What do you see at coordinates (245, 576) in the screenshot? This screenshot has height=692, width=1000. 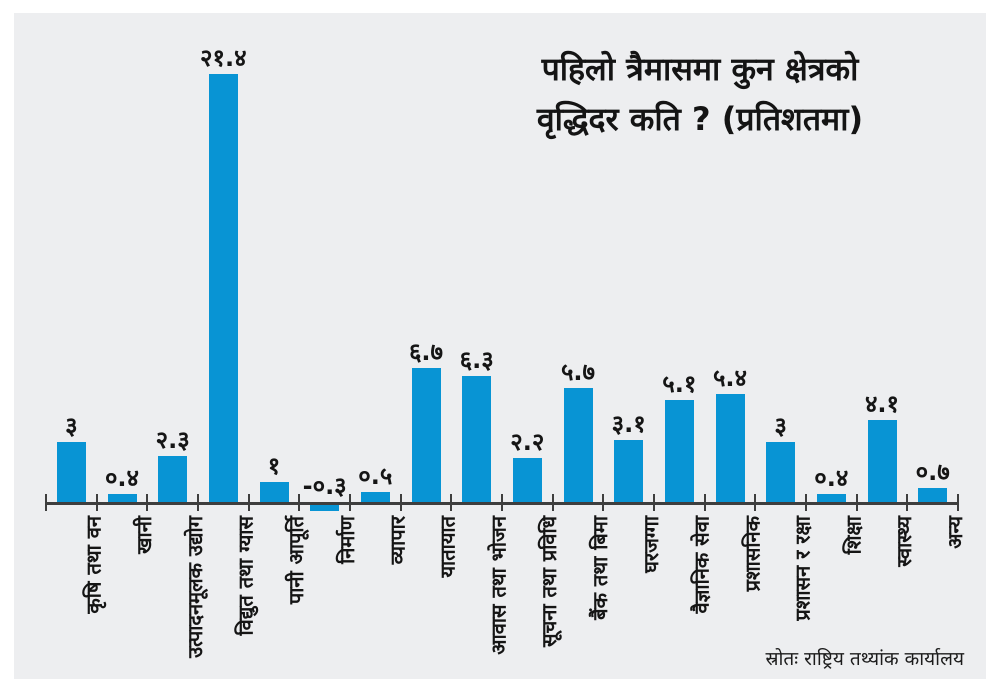 I see `category-label: विद्युत तथा ग्यास` at bounding box center [245, 576].